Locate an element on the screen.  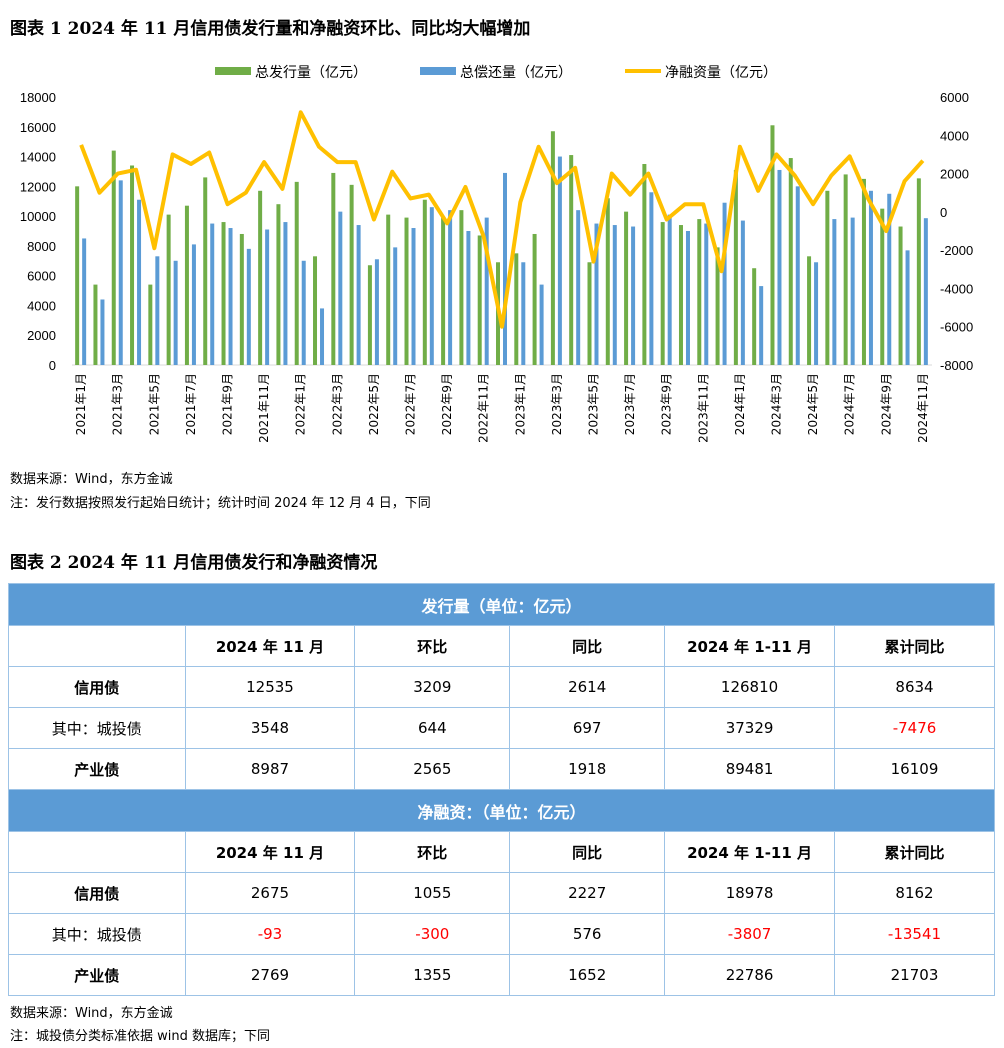
row-label: 其中：城投债 is located at coordinates (97, 934).